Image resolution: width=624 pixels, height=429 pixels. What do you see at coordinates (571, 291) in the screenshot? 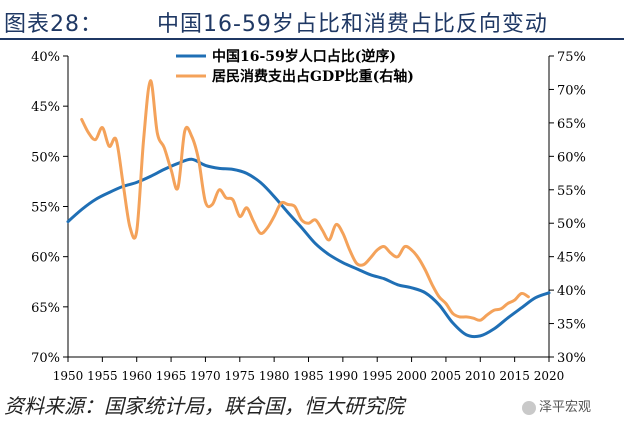
I see `right-tick-label: 40%` at bounding box center [571, 291].